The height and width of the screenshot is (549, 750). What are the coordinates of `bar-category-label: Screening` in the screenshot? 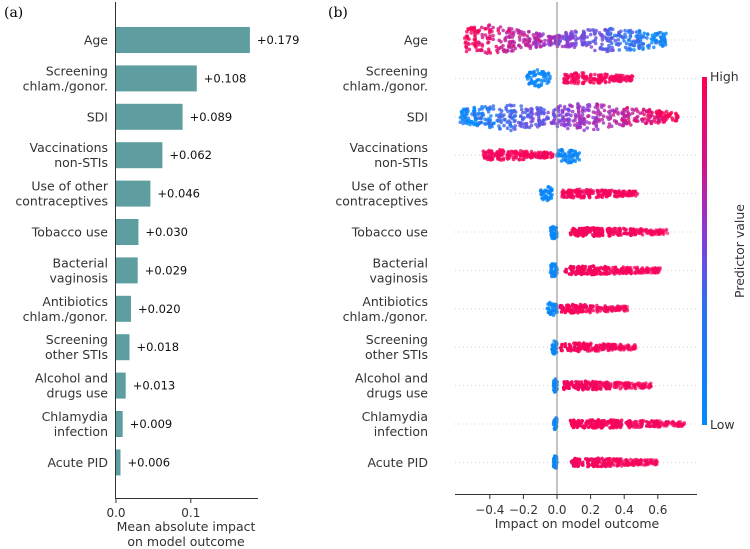 It's located at (77, 339).